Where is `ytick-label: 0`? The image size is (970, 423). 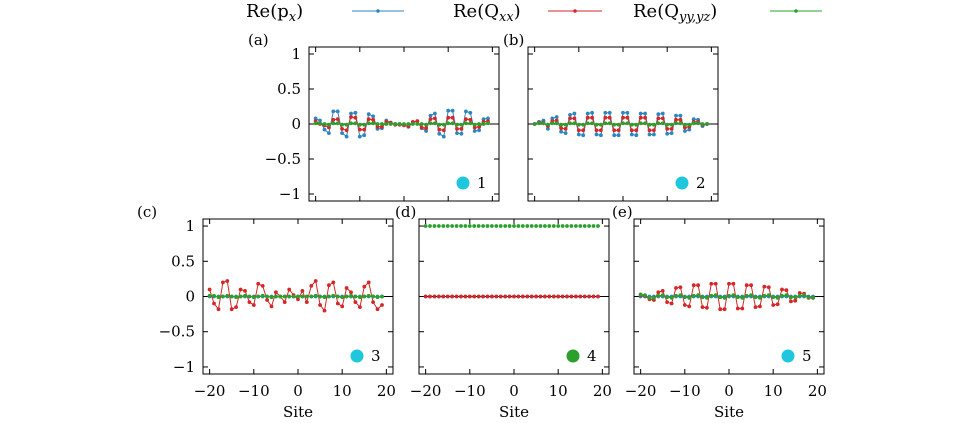 ytick-label: 0 is located at coordinates (296, 124).